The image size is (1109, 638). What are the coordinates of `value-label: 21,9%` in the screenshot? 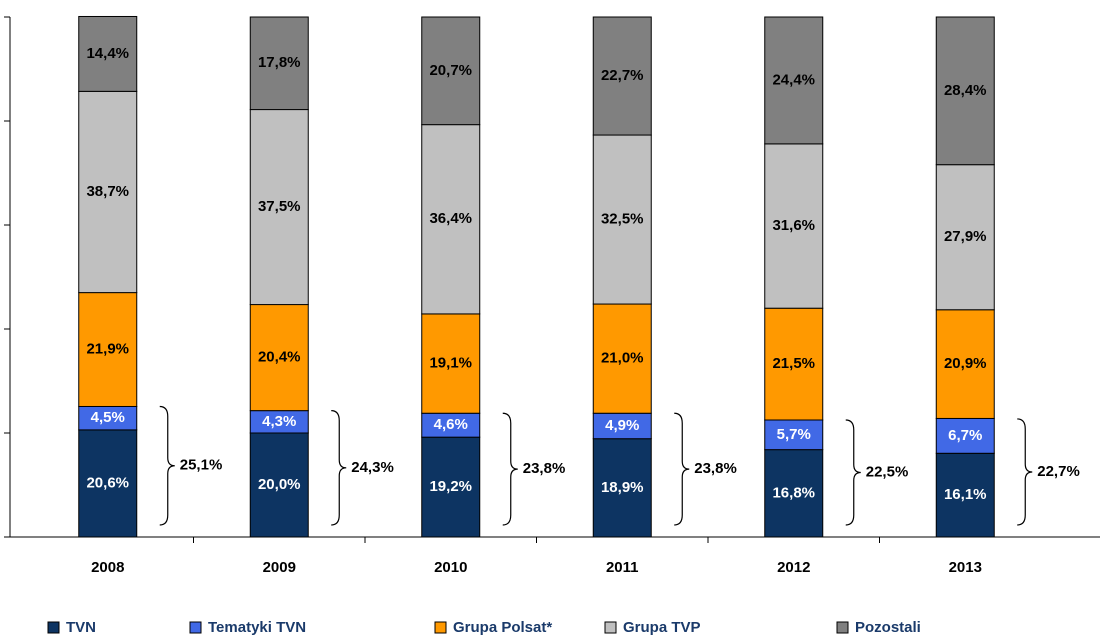 It's located at (107, 349).